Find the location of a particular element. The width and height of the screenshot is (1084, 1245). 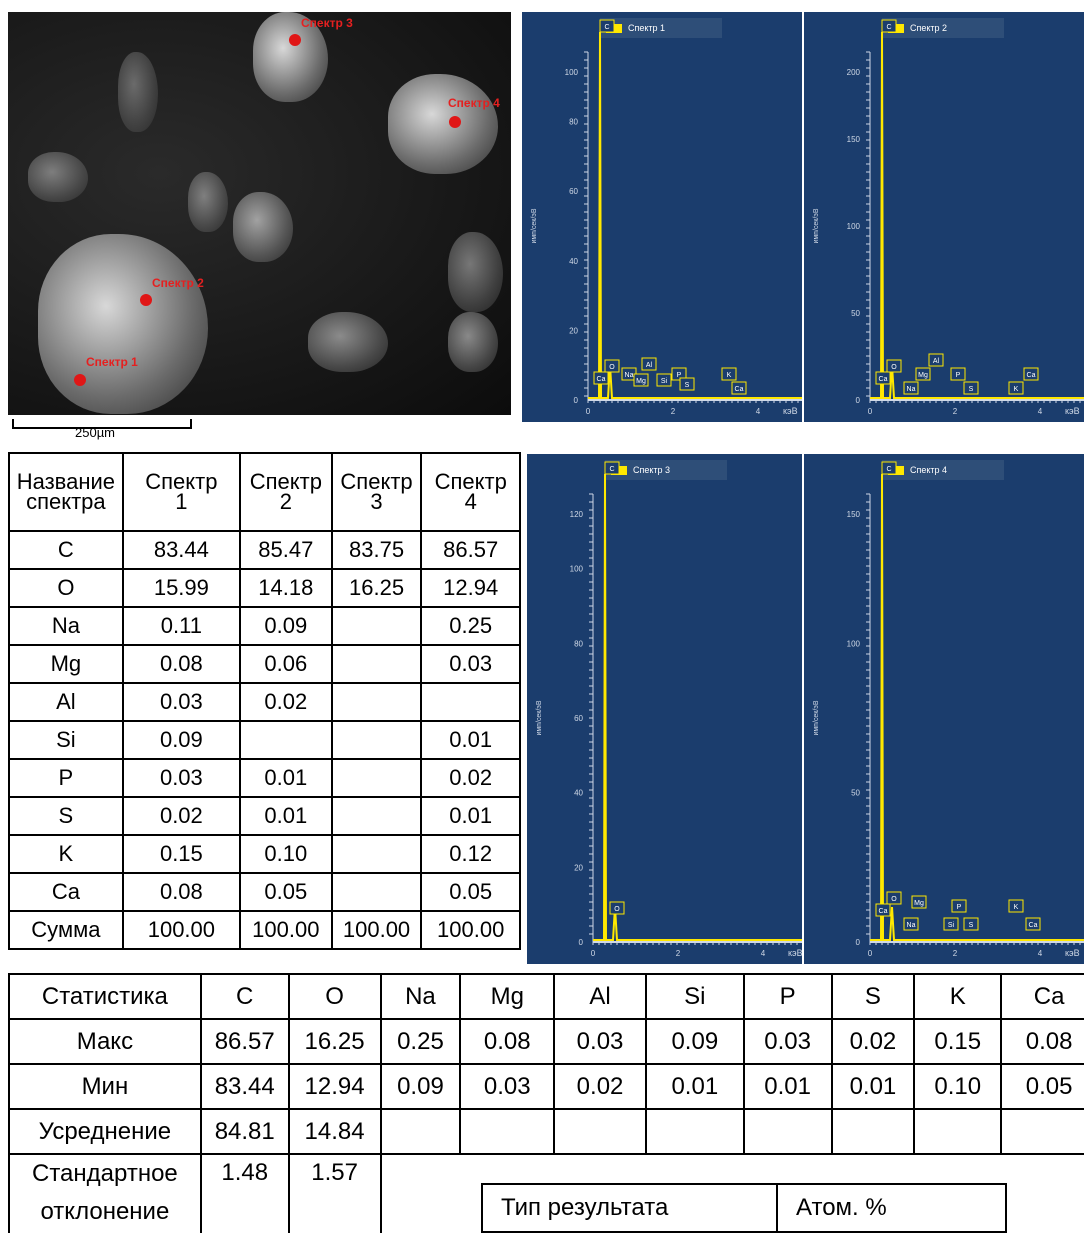

result-type-box: Тип результата Атом. % is located at coordinates (744, 1208).